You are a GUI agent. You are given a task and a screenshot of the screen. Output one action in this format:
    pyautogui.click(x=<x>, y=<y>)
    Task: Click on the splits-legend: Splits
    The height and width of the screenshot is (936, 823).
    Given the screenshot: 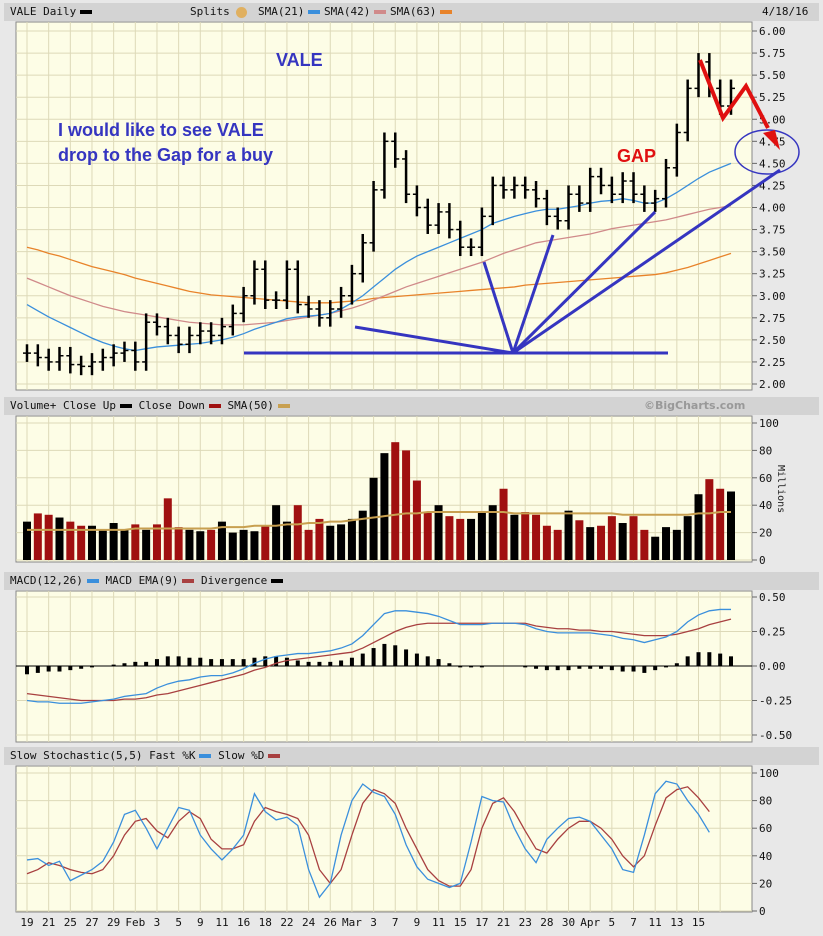 What is the action you would take?
    pyautogui.click(x=219, y=12)
    